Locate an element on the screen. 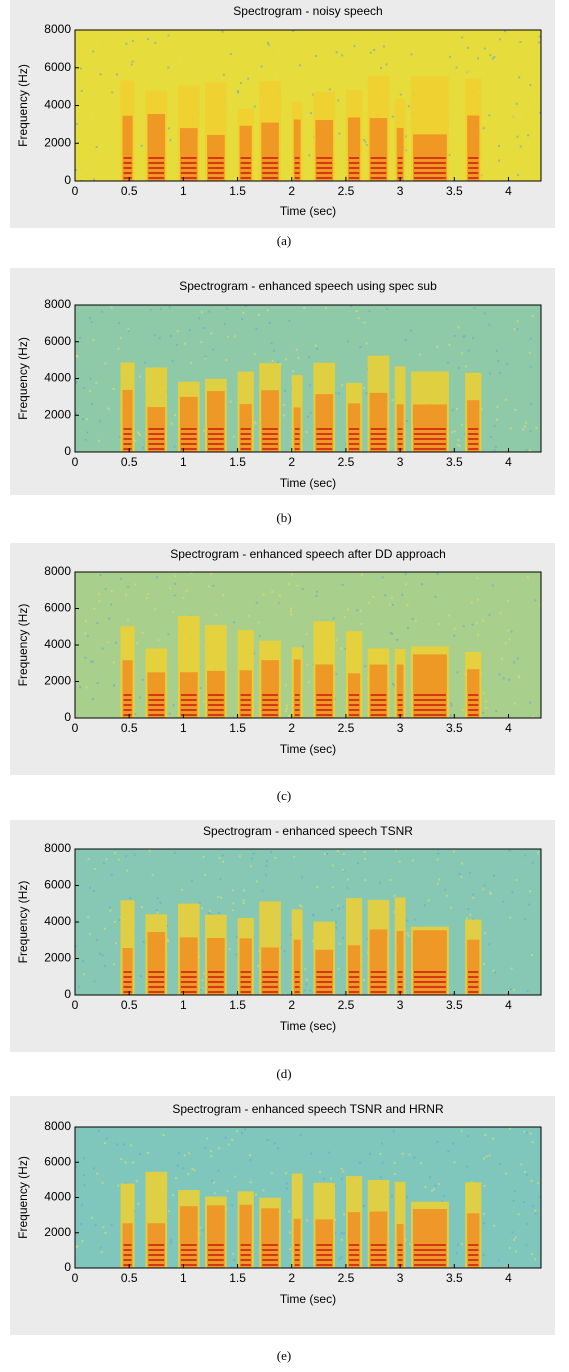  y-tick-label: 8000 is located at coordinates (57, 571).